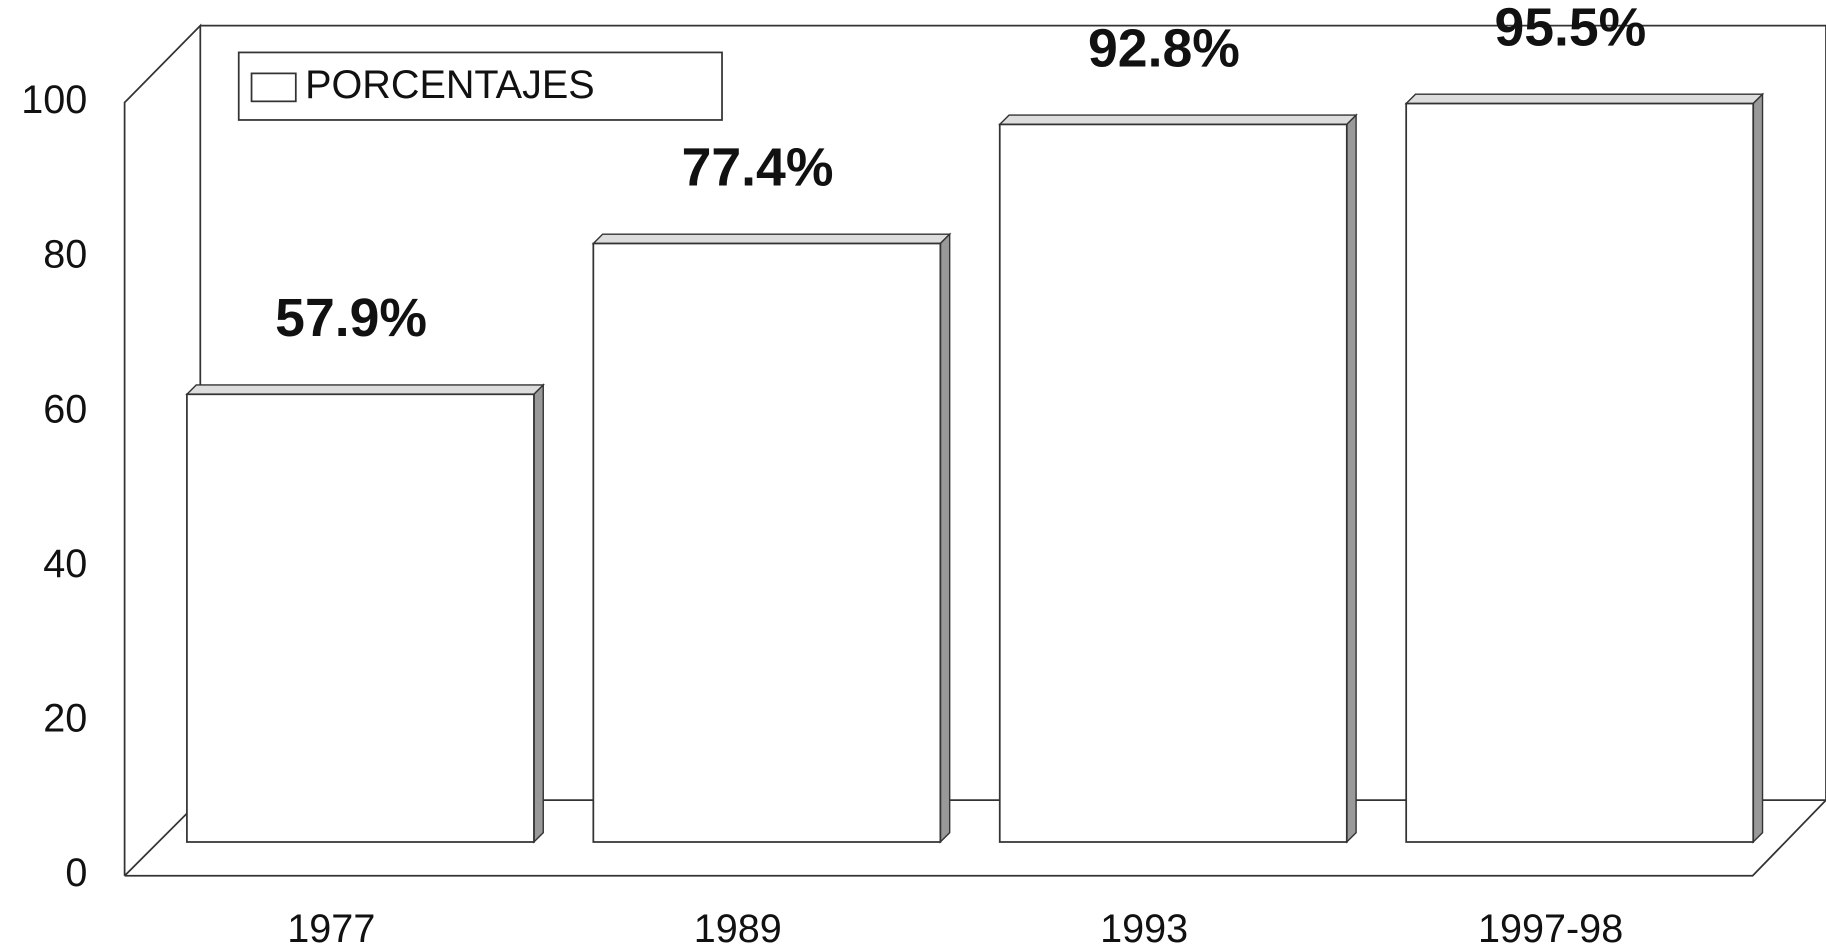 The image size is (1826, 948). Describe the element at coordinates (65, 719) in the screenshot. I see `y-tick-label: 20` at that location.